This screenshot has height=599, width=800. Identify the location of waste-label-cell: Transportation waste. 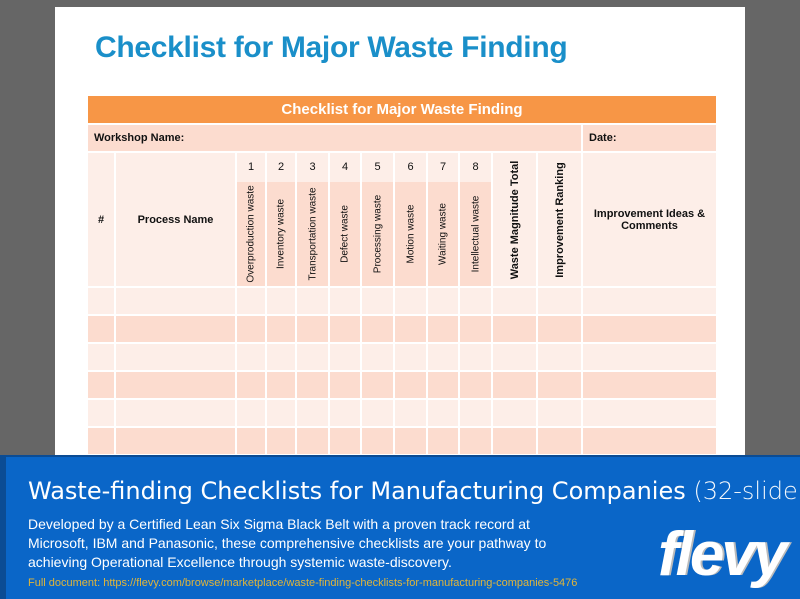
(312, 234).